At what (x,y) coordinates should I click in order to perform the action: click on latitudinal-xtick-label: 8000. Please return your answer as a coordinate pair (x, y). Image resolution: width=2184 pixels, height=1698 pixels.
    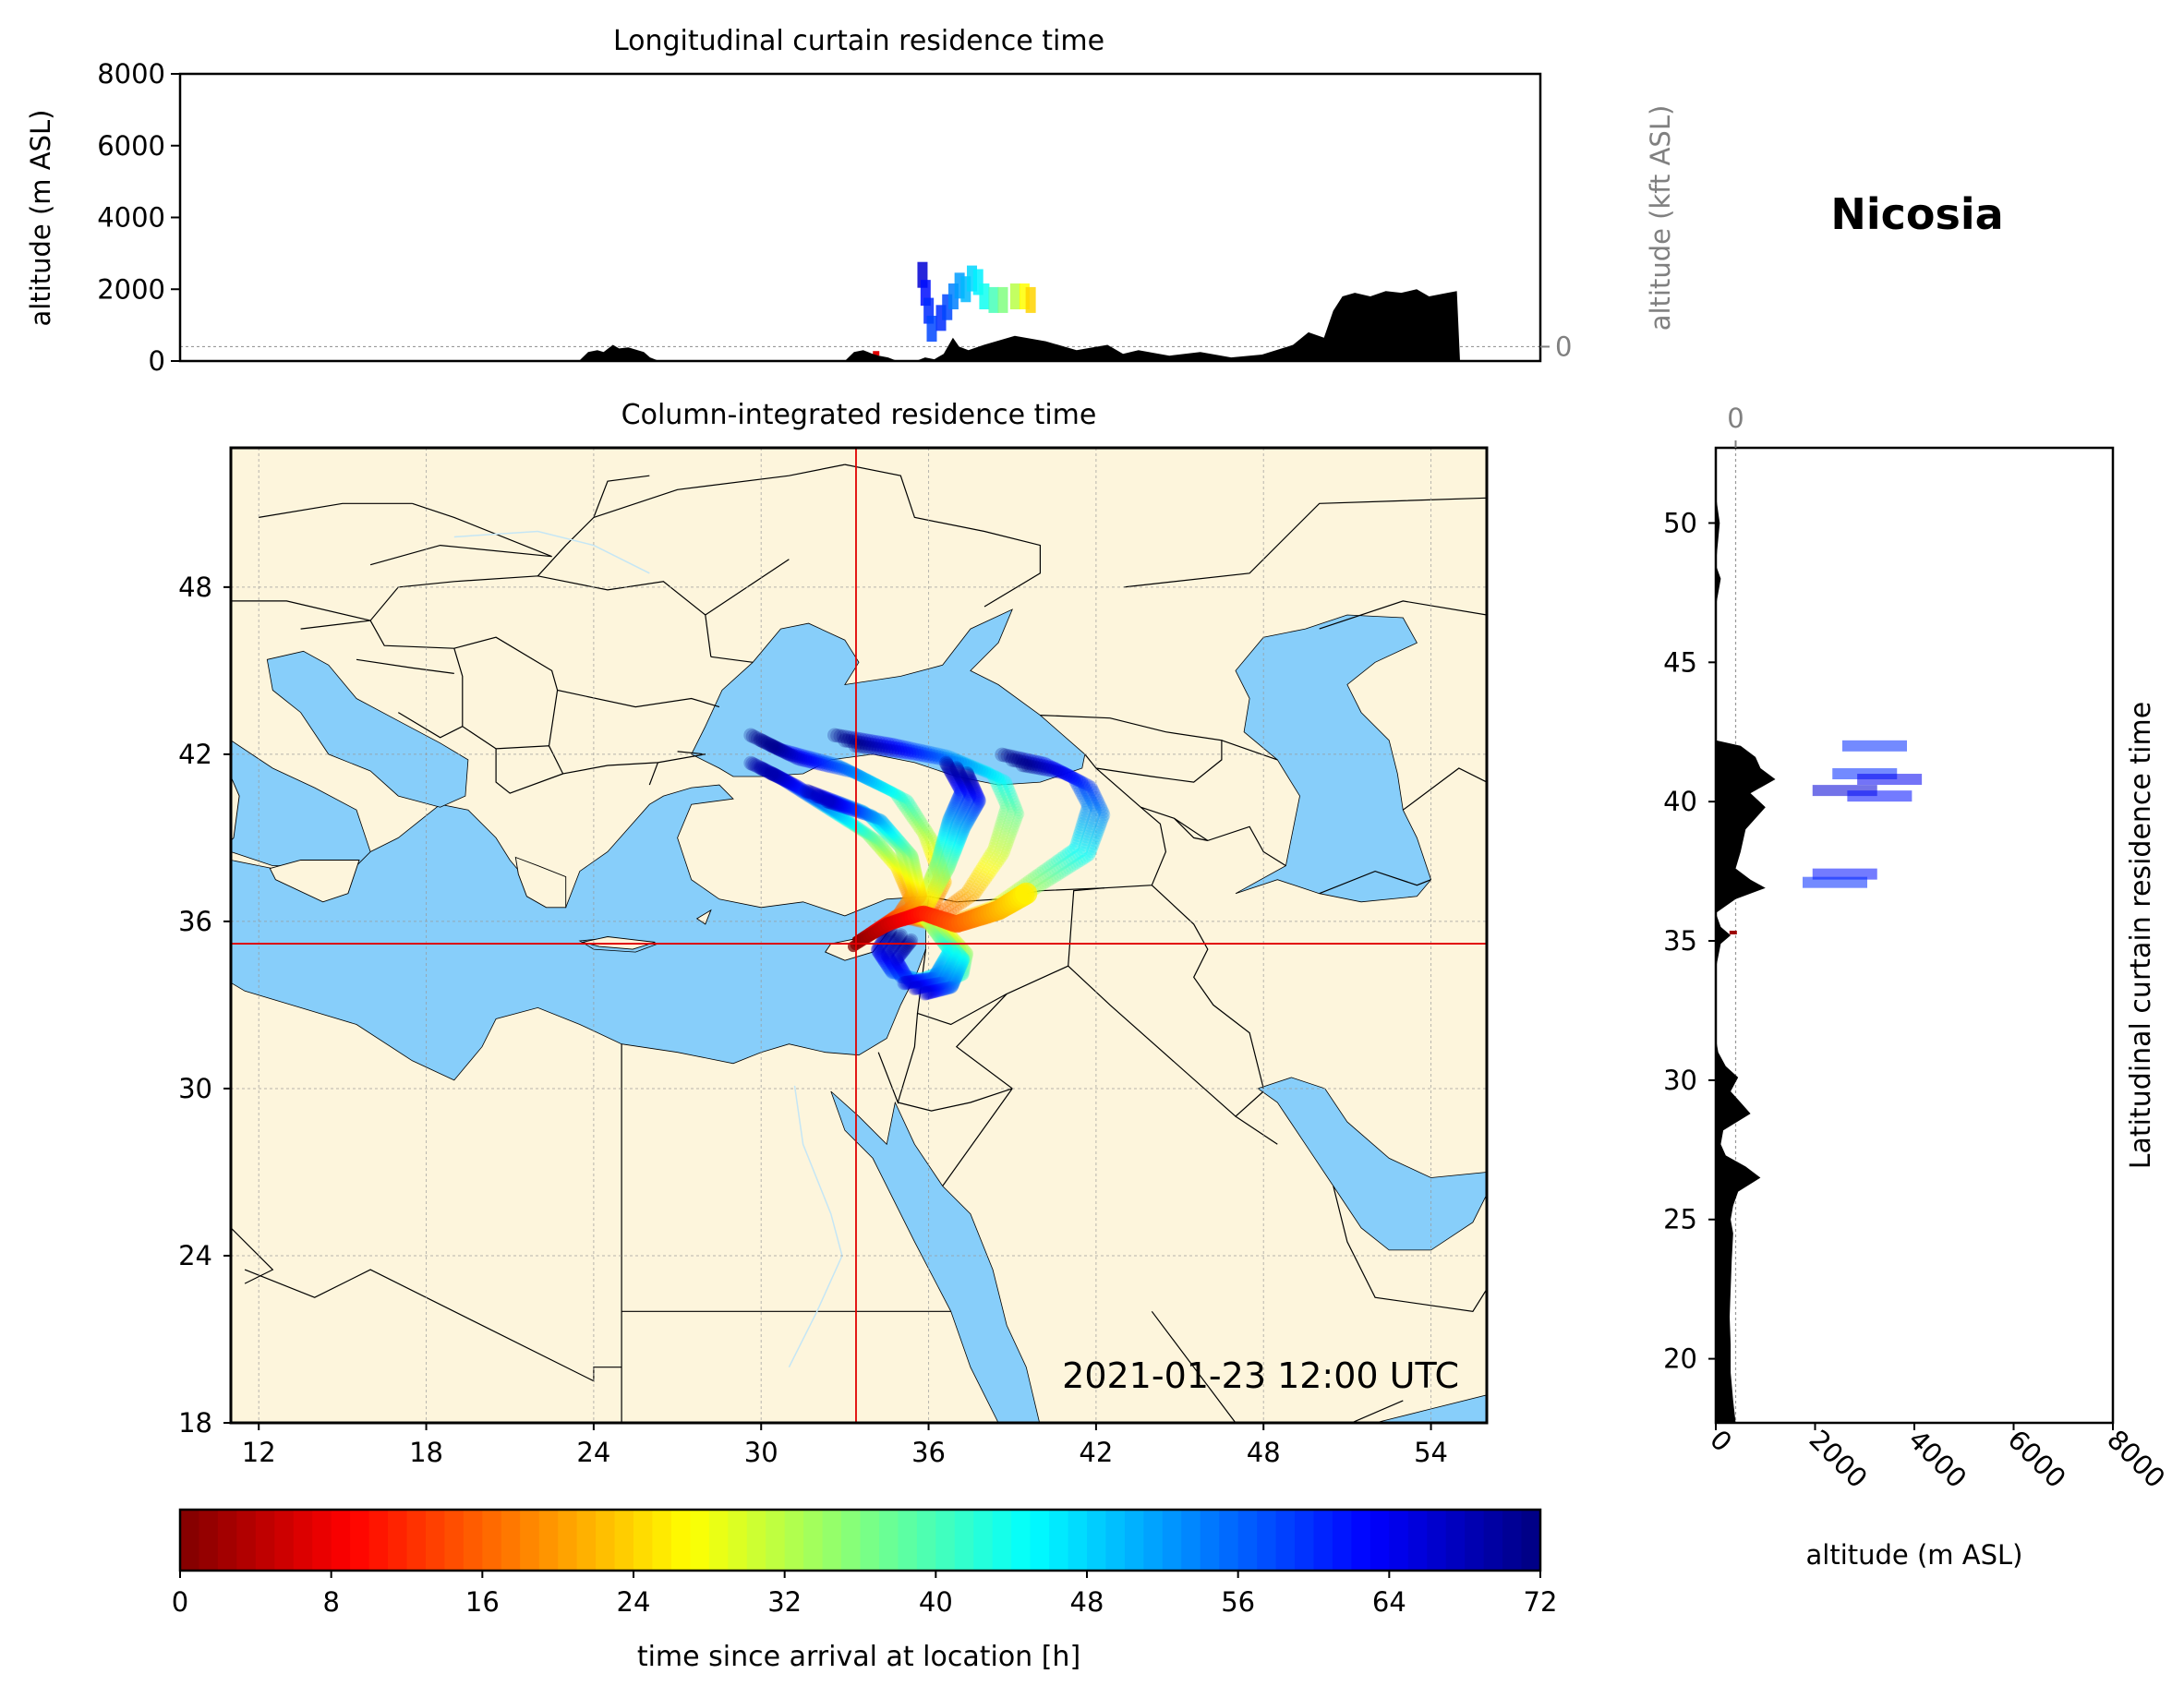
    Looking at the image, I should click on (2136, 1459).